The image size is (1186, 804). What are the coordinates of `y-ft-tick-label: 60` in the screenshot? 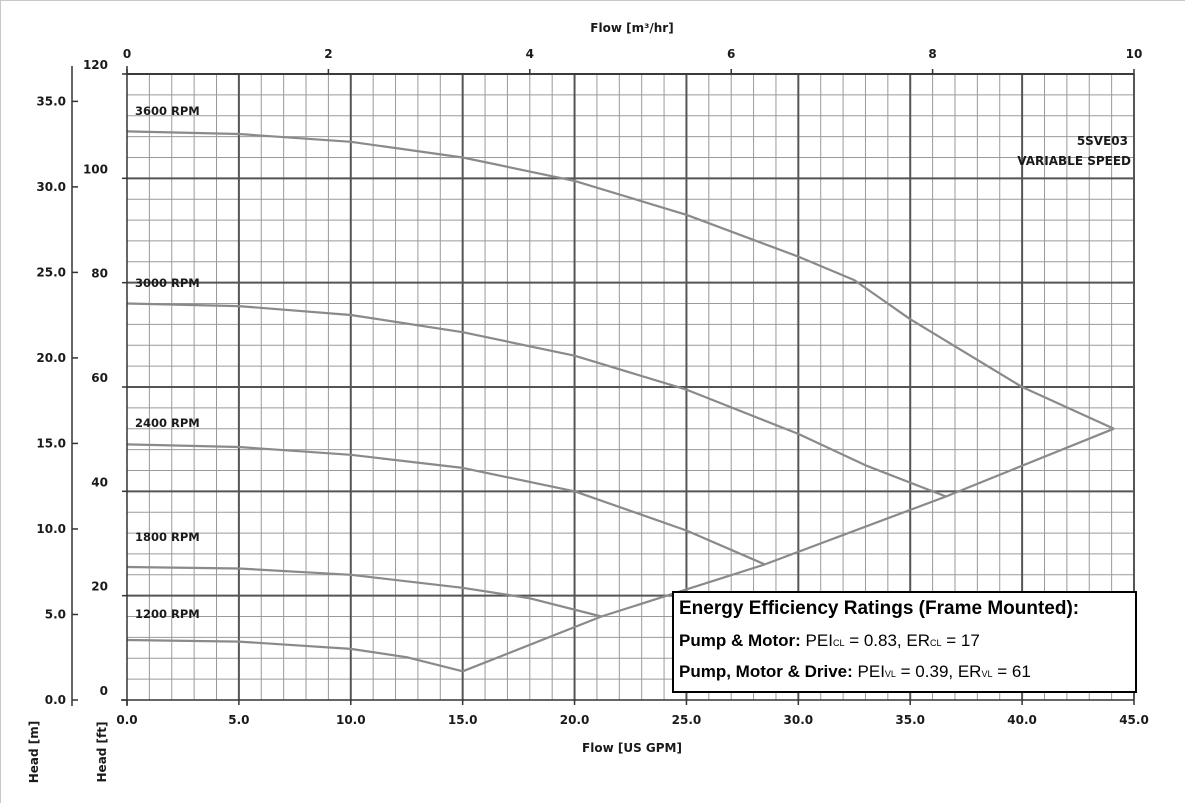 It's located at (99, 378).